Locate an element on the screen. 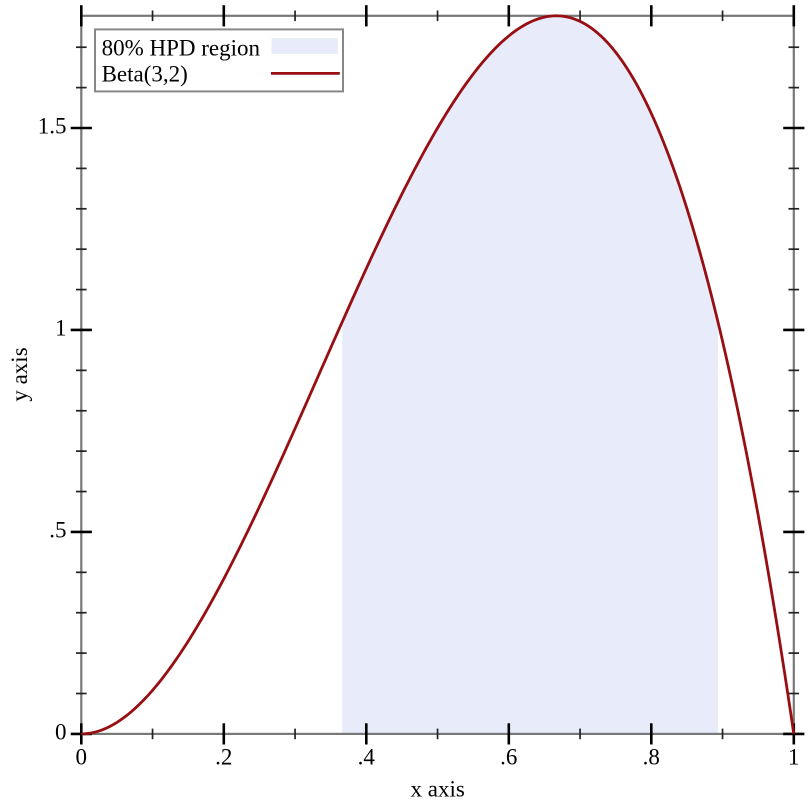 This screenshot has height=812, width=812. svg-text: .8 is located at coordinates (651, 757).